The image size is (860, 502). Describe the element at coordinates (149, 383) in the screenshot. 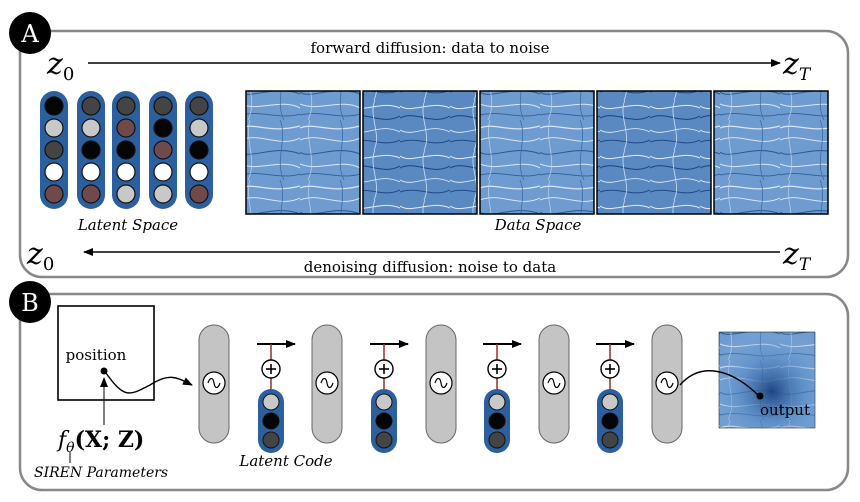

I see `position-to-siren-curve` at that location.